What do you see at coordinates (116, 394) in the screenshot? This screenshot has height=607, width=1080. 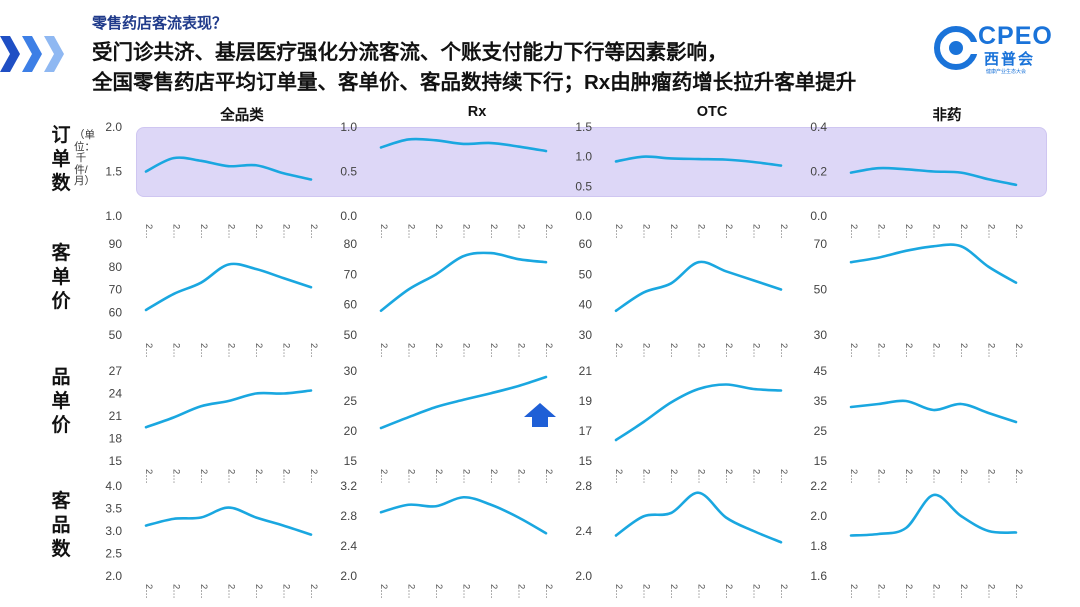 I see `y-tick-label: 24` at bounding box center [116, 394].